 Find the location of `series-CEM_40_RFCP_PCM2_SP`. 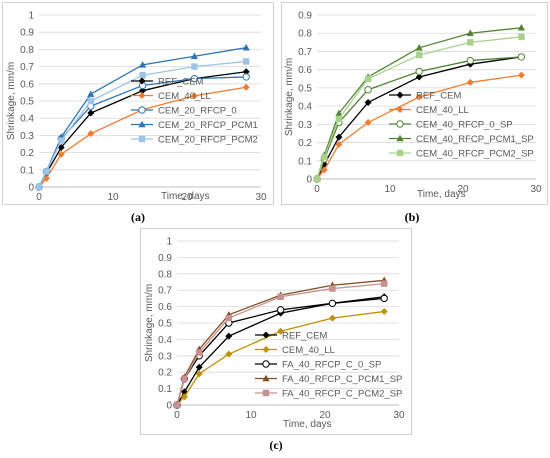

series-CEM_40_RFCP_PCM2_SP is located at coordinates (419, 108).